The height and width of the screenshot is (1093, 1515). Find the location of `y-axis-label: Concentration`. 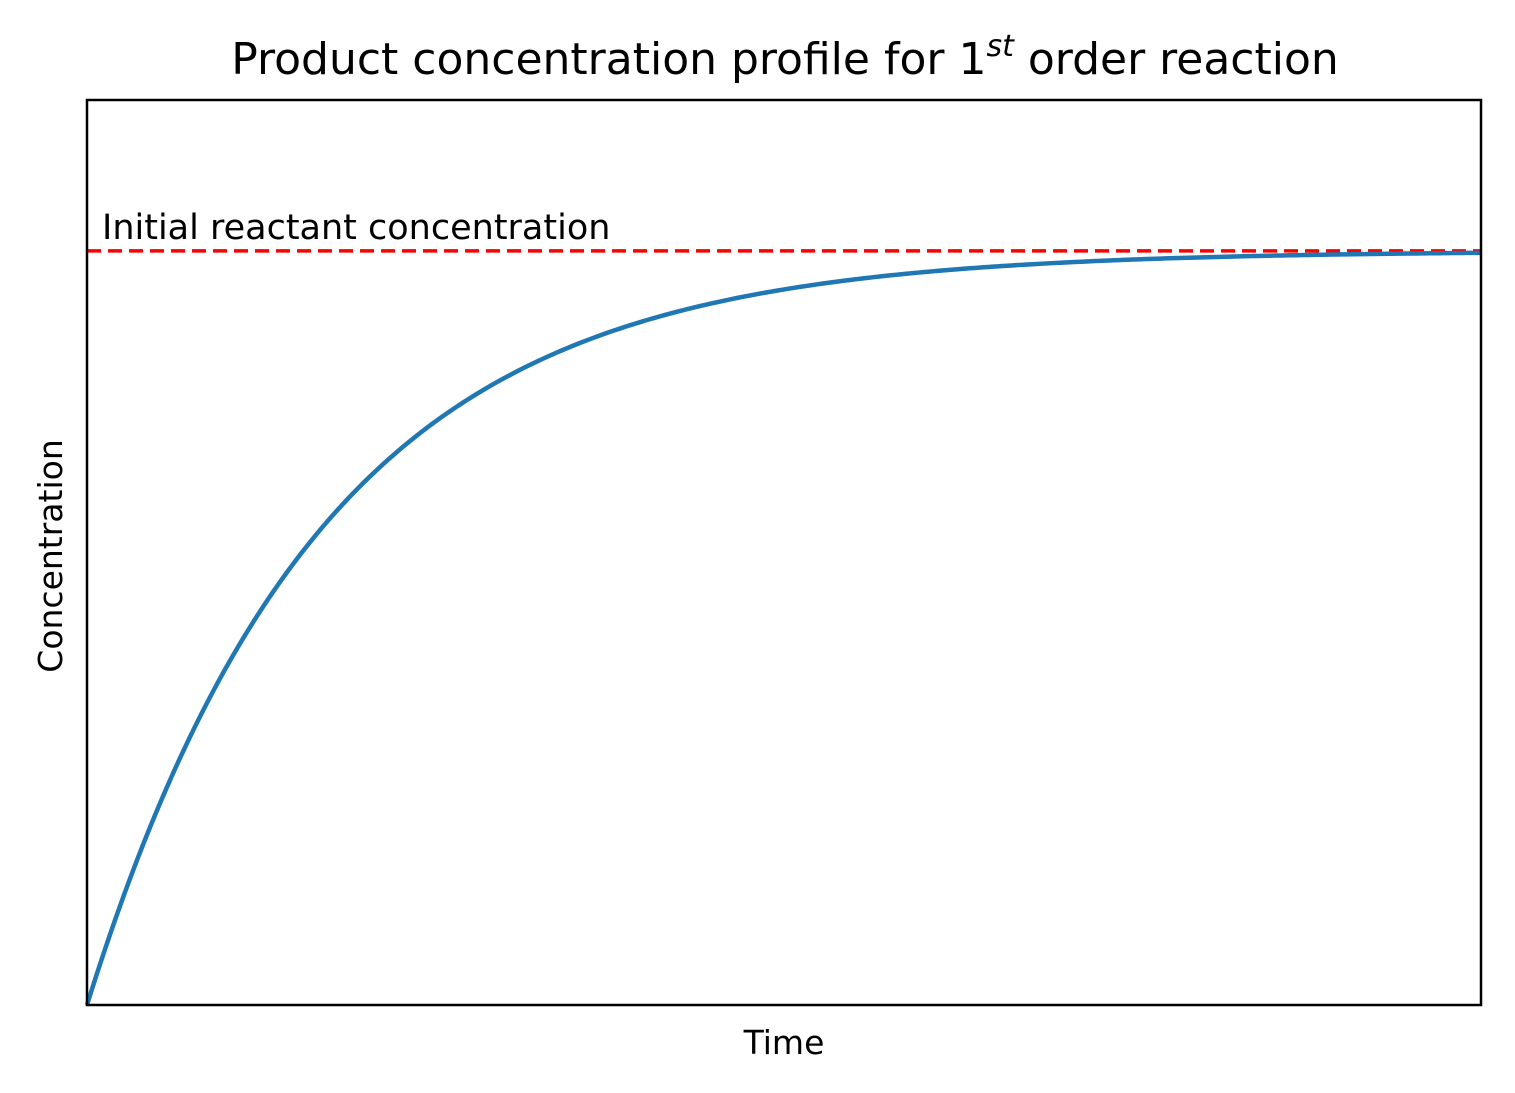

y-axis-label: Concentration is located at coordinates (50, 555).